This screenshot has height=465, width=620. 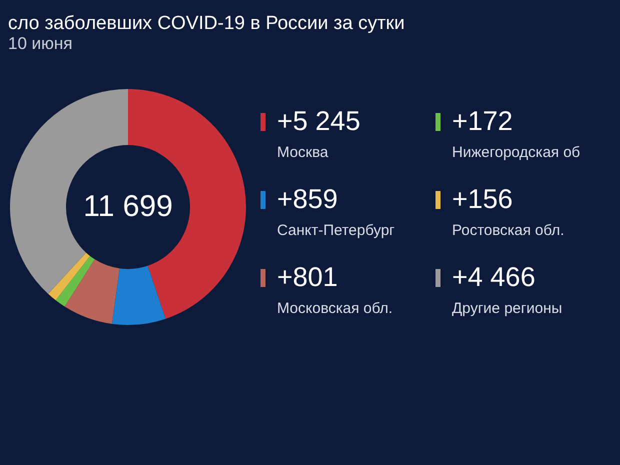 What do you see at coordinates (307, 199) in the screenshot?
I see `data-label: +859` at bounding box center [307, 199].